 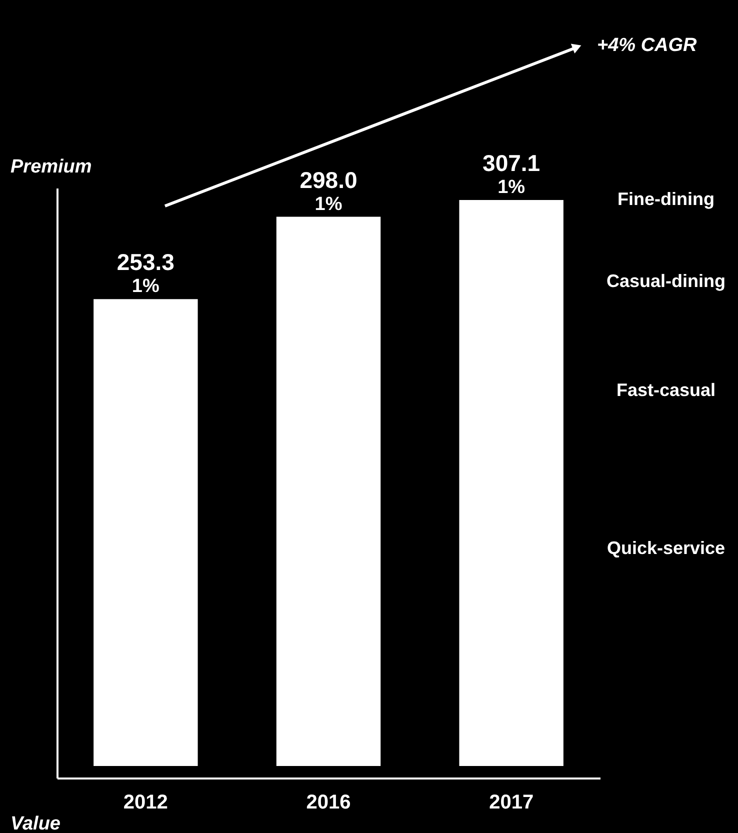 I want to click on text: Fast-casual, so click(x=666, y=390).